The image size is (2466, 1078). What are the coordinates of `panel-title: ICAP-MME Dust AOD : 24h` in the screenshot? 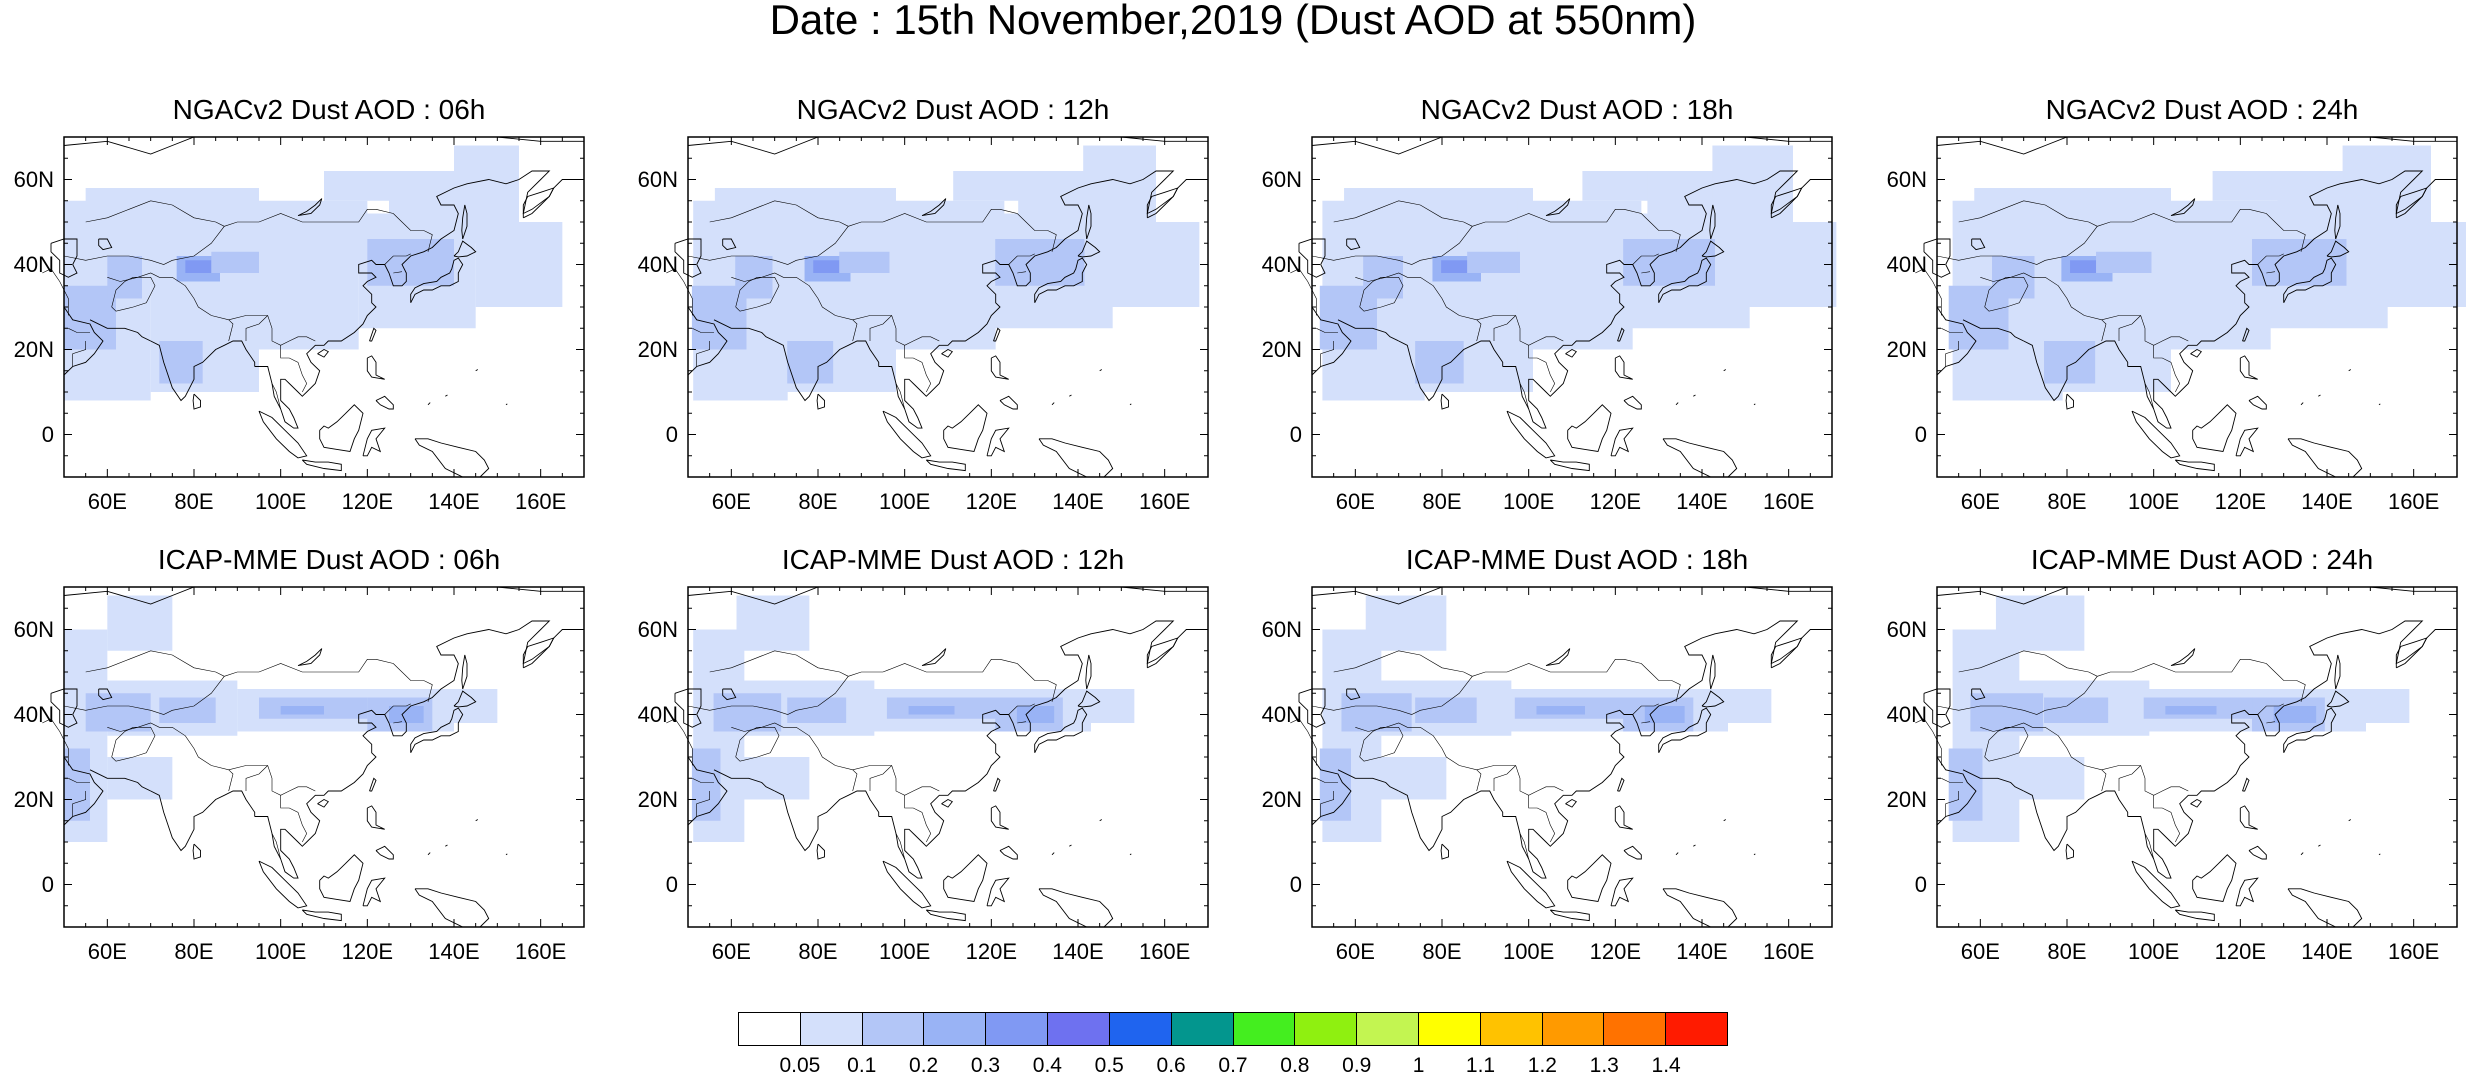 It's located at (2202, 559).